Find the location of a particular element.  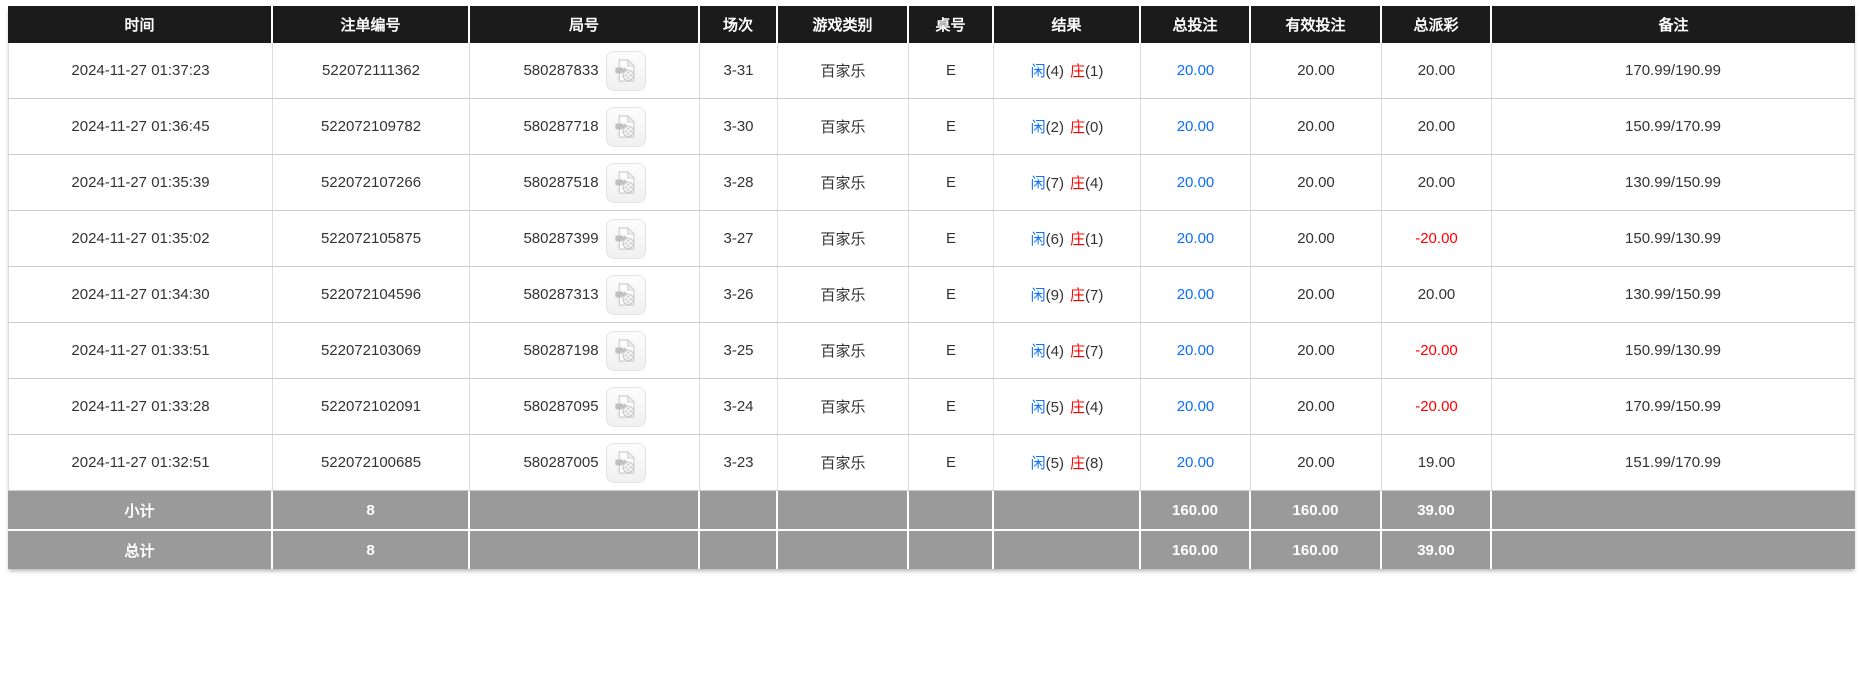

cell-bet-no: 522072102091 is located at coordinates (371, 407).